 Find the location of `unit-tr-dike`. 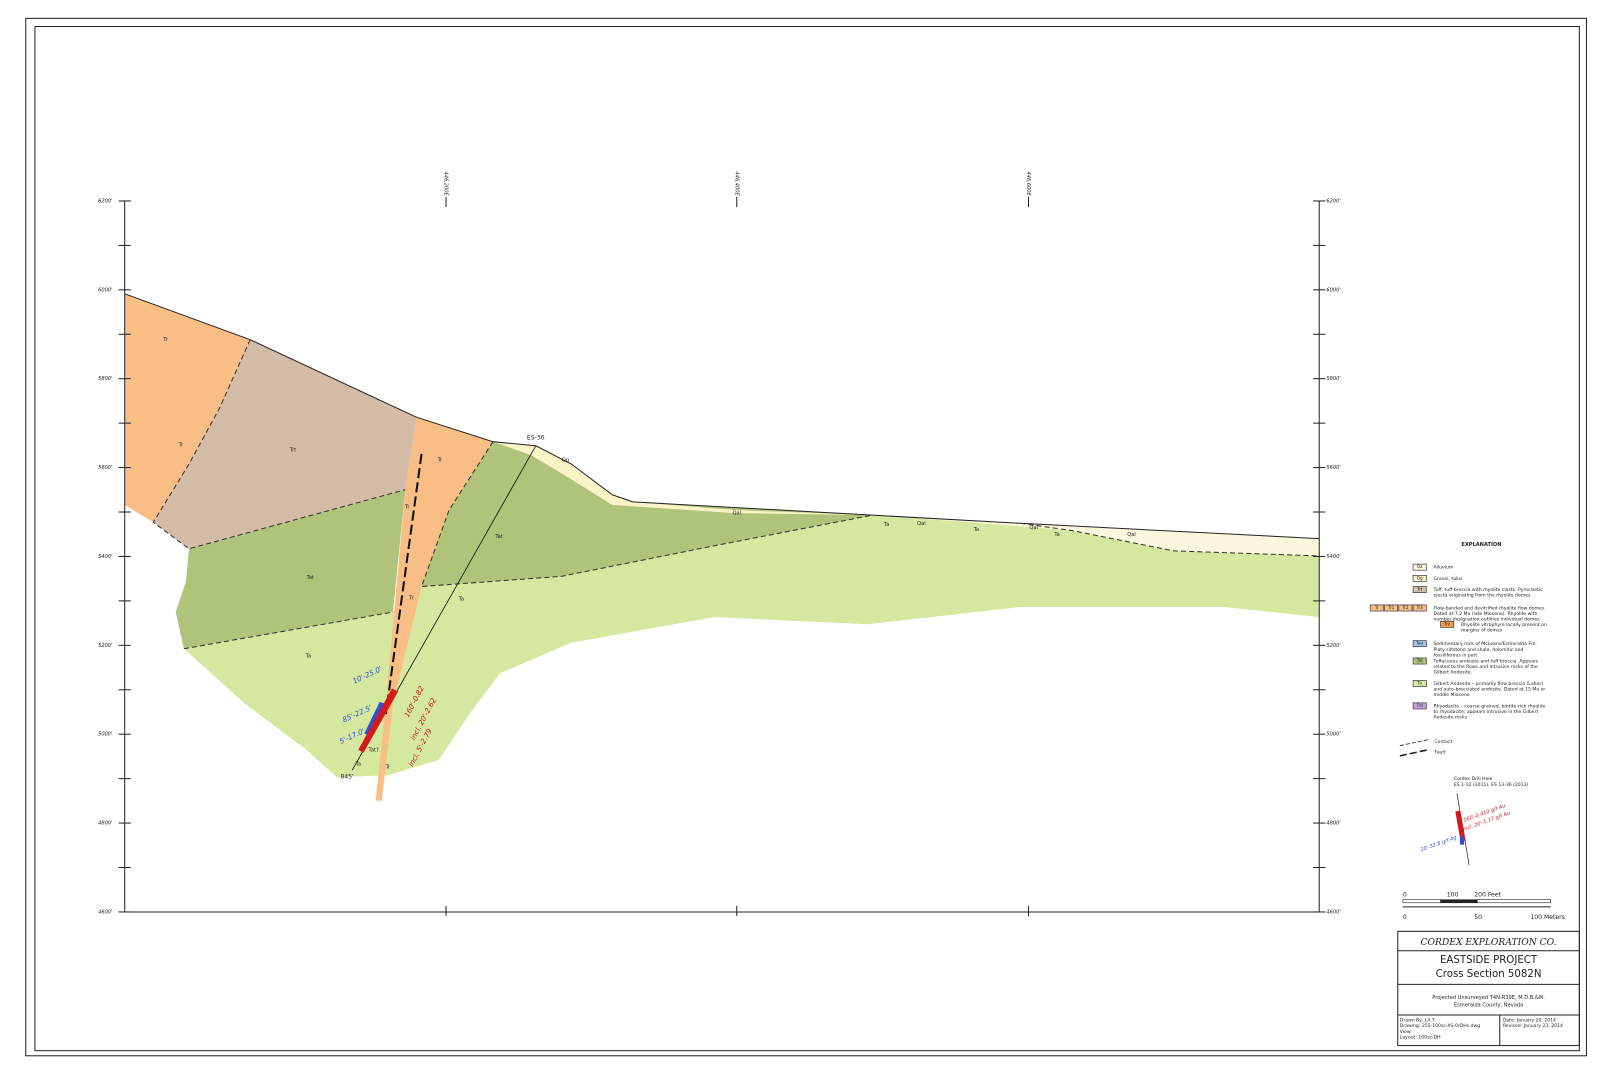

unit-tr-dike is located at coordinates (434, 609).